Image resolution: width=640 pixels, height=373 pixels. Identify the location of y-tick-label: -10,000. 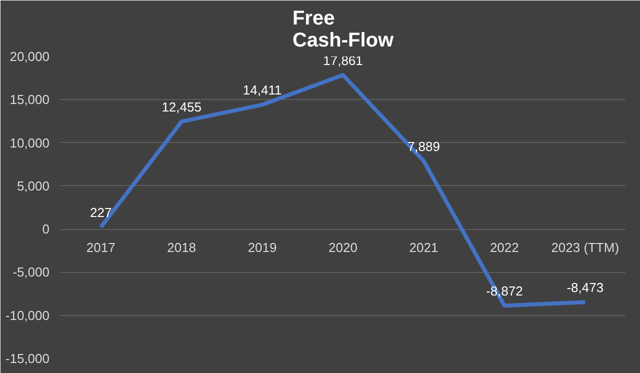
(27, 315).